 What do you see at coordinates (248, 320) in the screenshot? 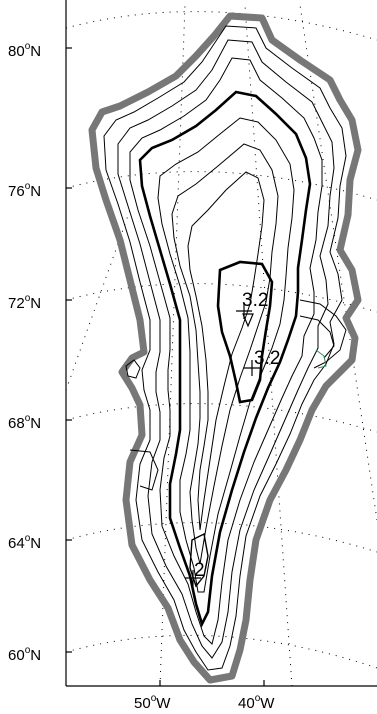
I see `station-marker-triangle` at bounding box center [248, 320].